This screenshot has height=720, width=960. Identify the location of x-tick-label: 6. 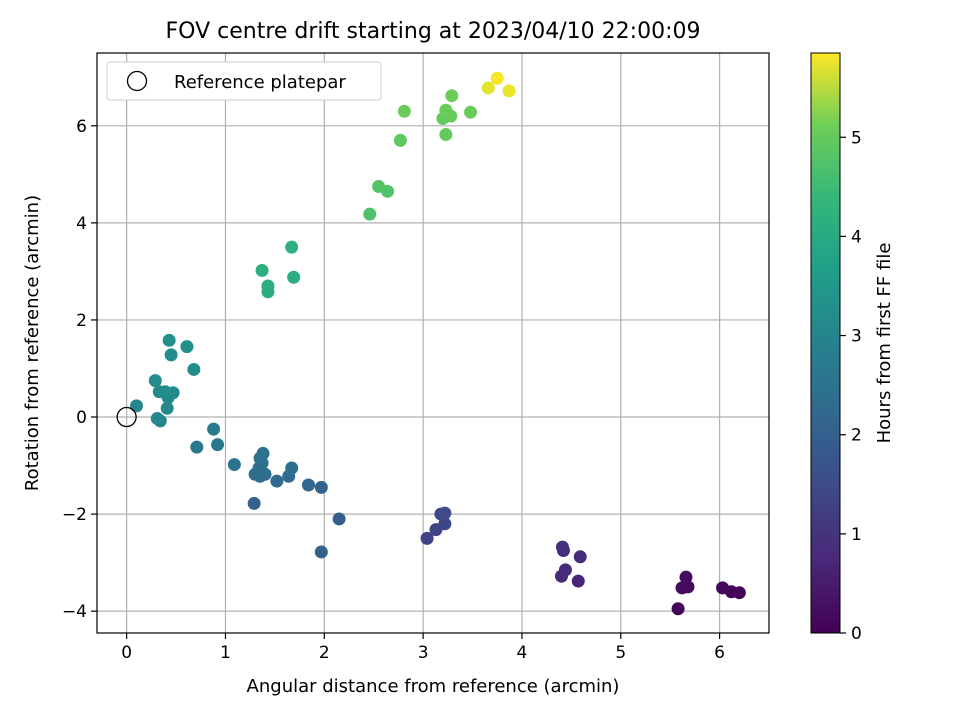
(719, 653).